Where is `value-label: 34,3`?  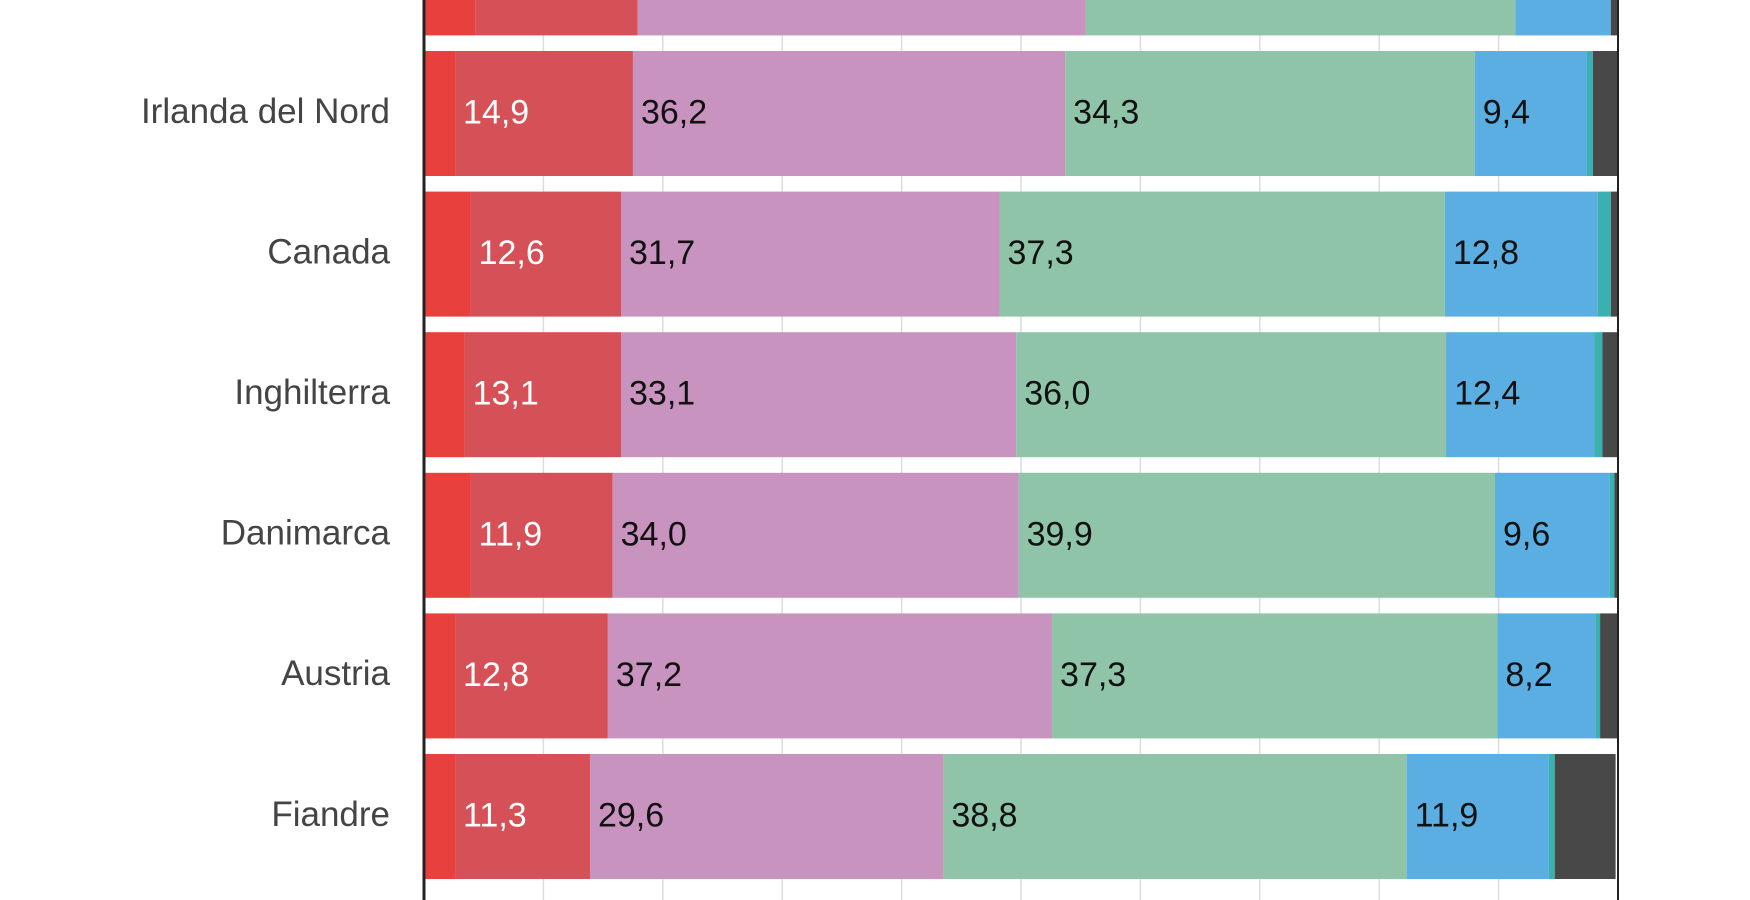 value-label: 34,3 is located at coordinates (1106, 112).